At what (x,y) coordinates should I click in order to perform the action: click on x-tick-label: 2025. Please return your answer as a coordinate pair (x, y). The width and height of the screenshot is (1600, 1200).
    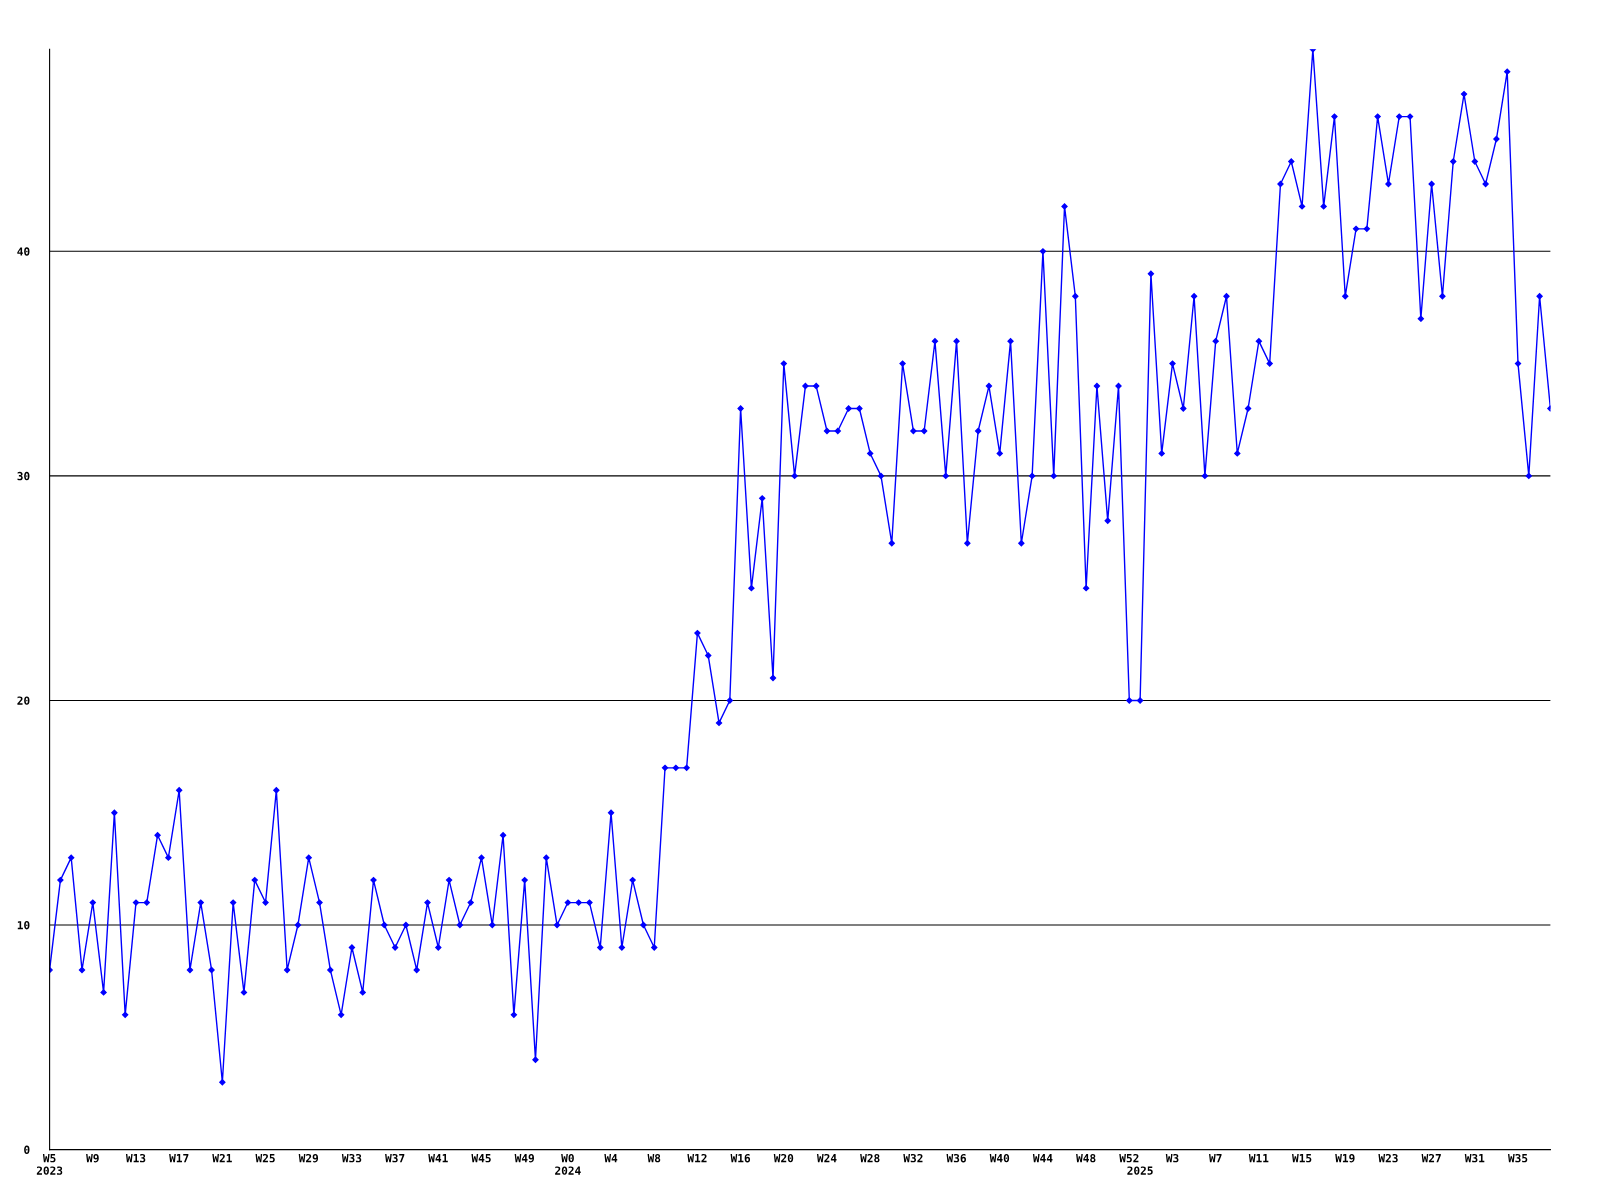
    Looking at the image, I should click on (1140, 1170).